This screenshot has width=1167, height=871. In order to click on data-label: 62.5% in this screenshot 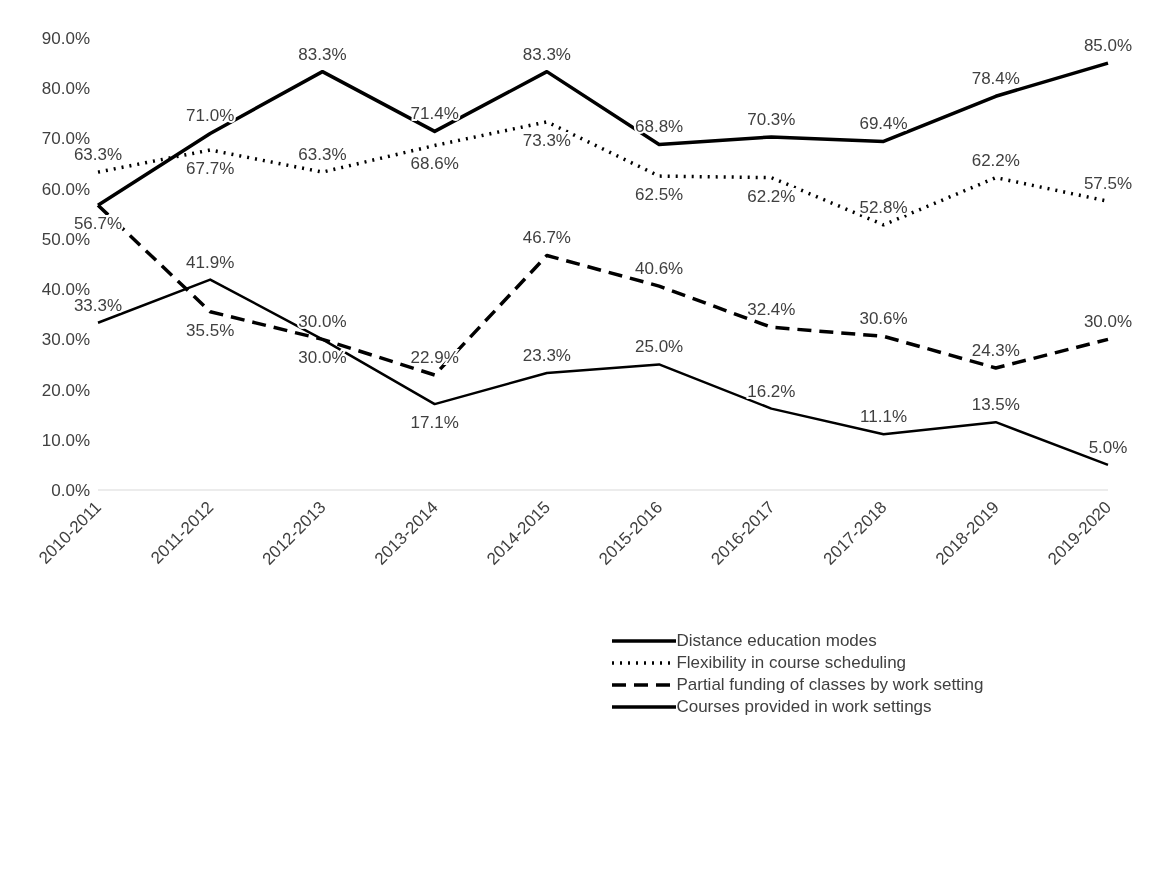, I will do `click(659, 195)`.